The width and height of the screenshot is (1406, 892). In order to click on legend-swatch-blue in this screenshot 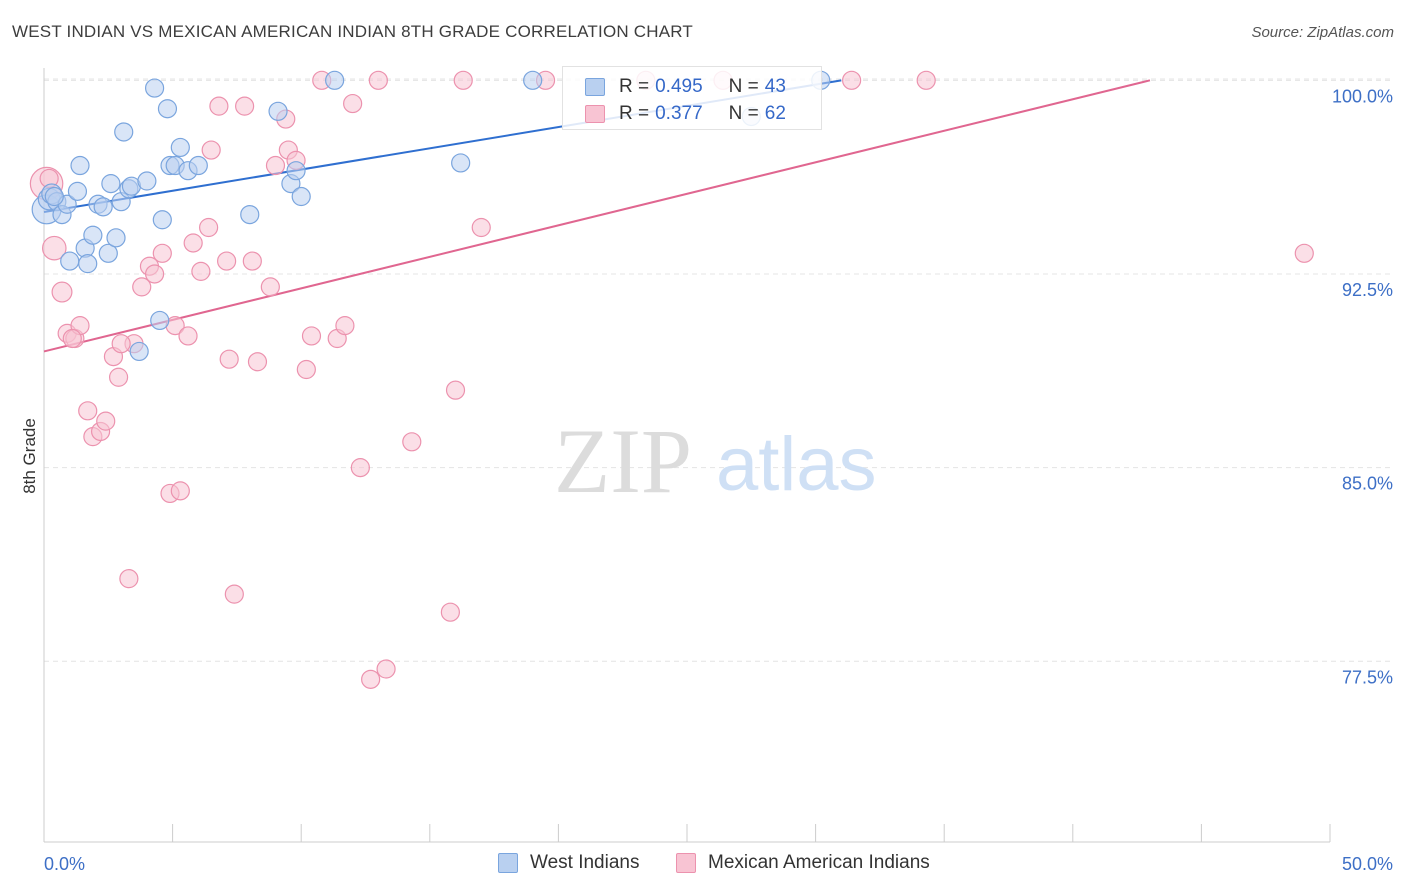, I will do `click(595, 87)`.